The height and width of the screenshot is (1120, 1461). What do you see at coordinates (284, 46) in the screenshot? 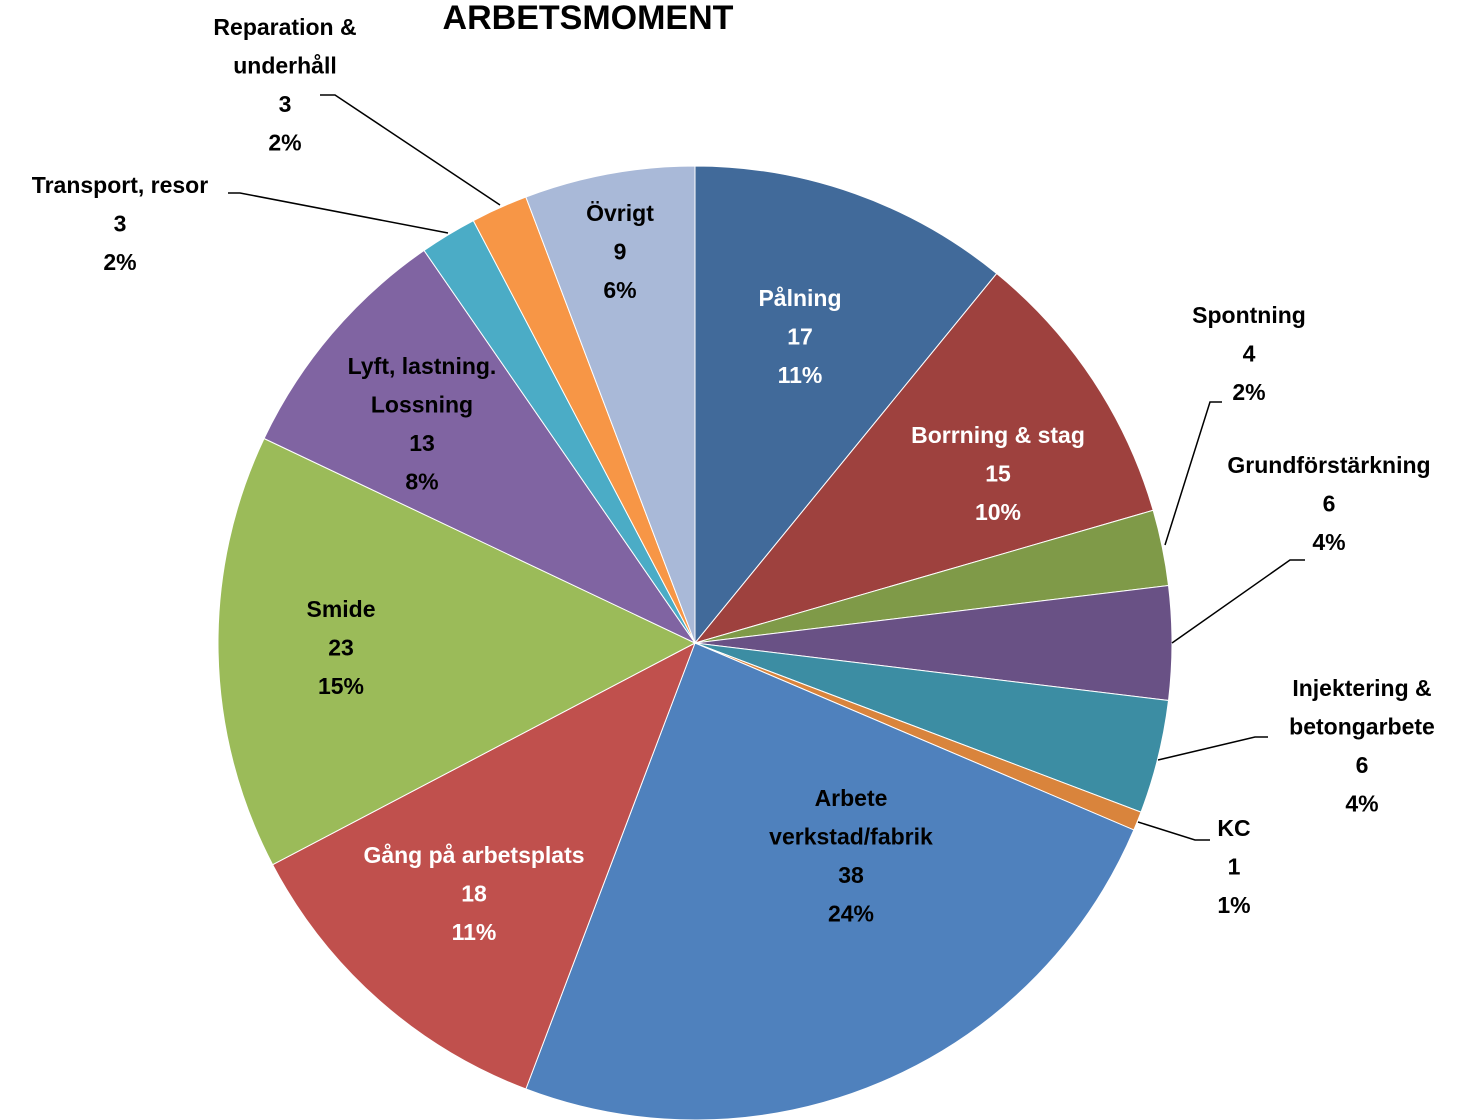
I see `category-label: Reparation & underhåll` at bounding box center [284, 46].